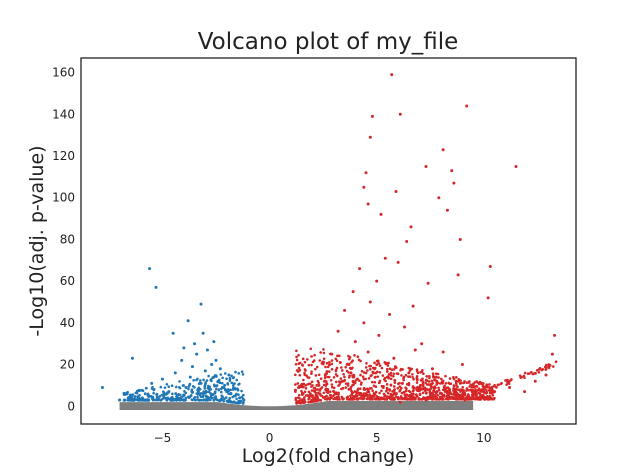 This screenshot has height=476, width=640. What do you see at coordinates (483, 438) in the screenshot?
I see `x-tick-label: 10` at bounding box center [483, 438].